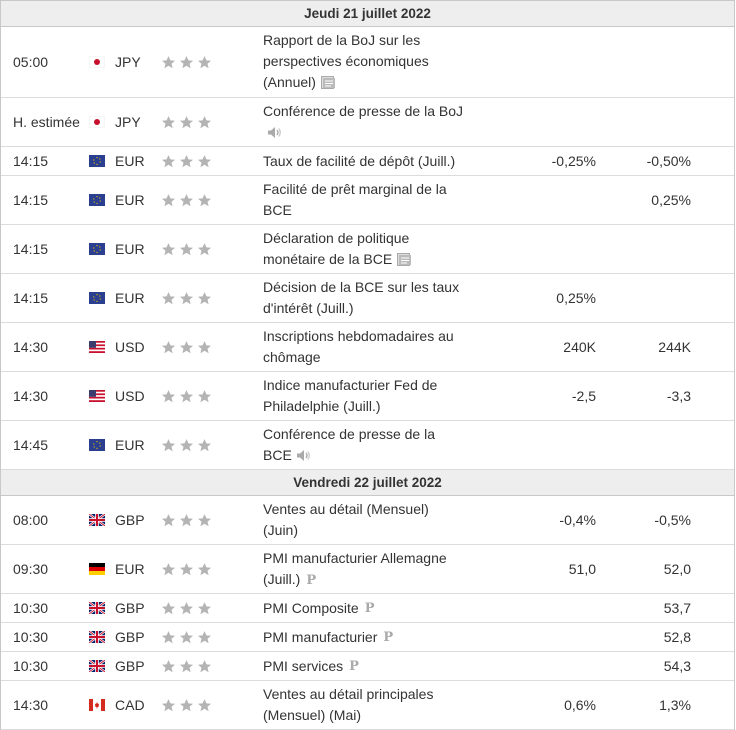 The height and width of the screenshot is (730, 736). I want to click on event-name: Conférence de presse de la BoJ, so click(368, 122).